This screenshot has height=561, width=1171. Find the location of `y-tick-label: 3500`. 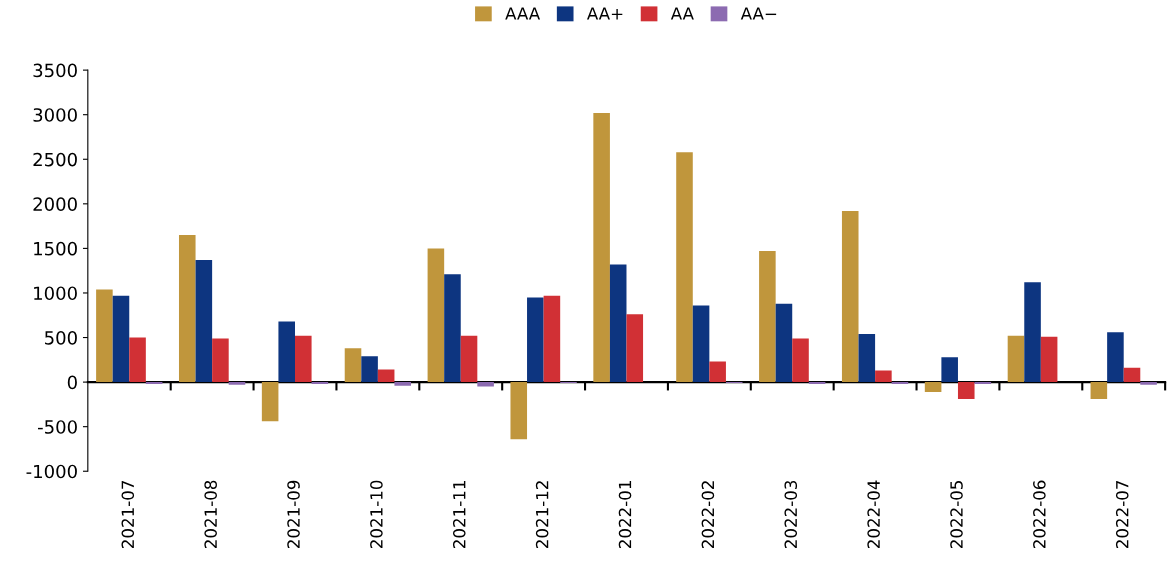

y-tick-label: 3500 is located at coordinates (55, 70).